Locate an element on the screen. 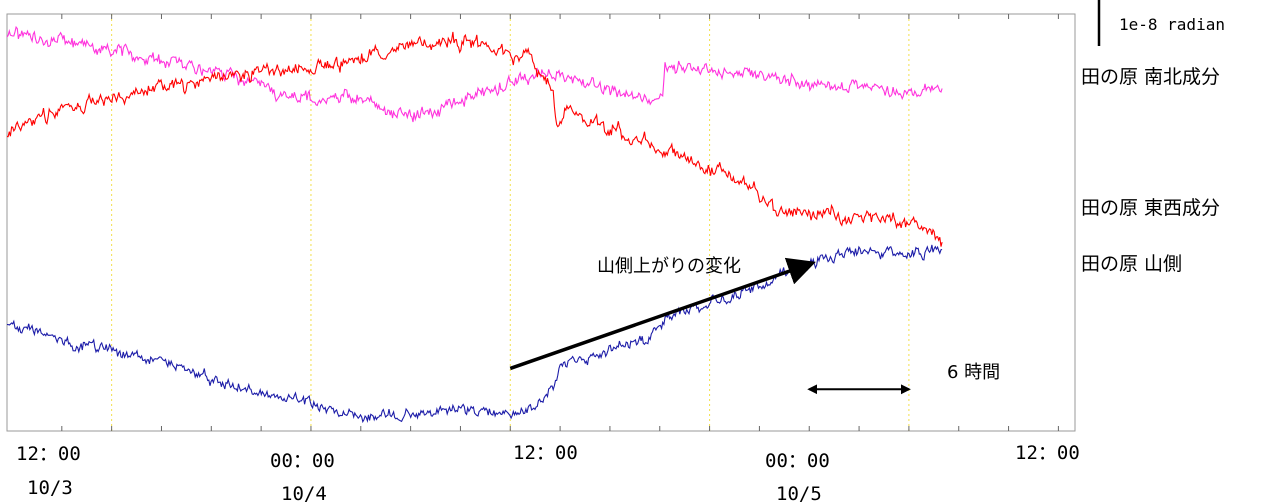 This screenshot has width=1276, height=504. x-tick-date: 10/4 is located at coordinates (304, 493).